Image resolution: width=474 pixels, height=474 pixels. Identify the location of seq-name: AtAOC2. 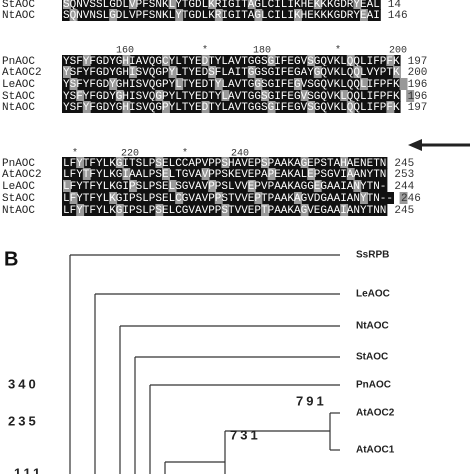
(22, 175).